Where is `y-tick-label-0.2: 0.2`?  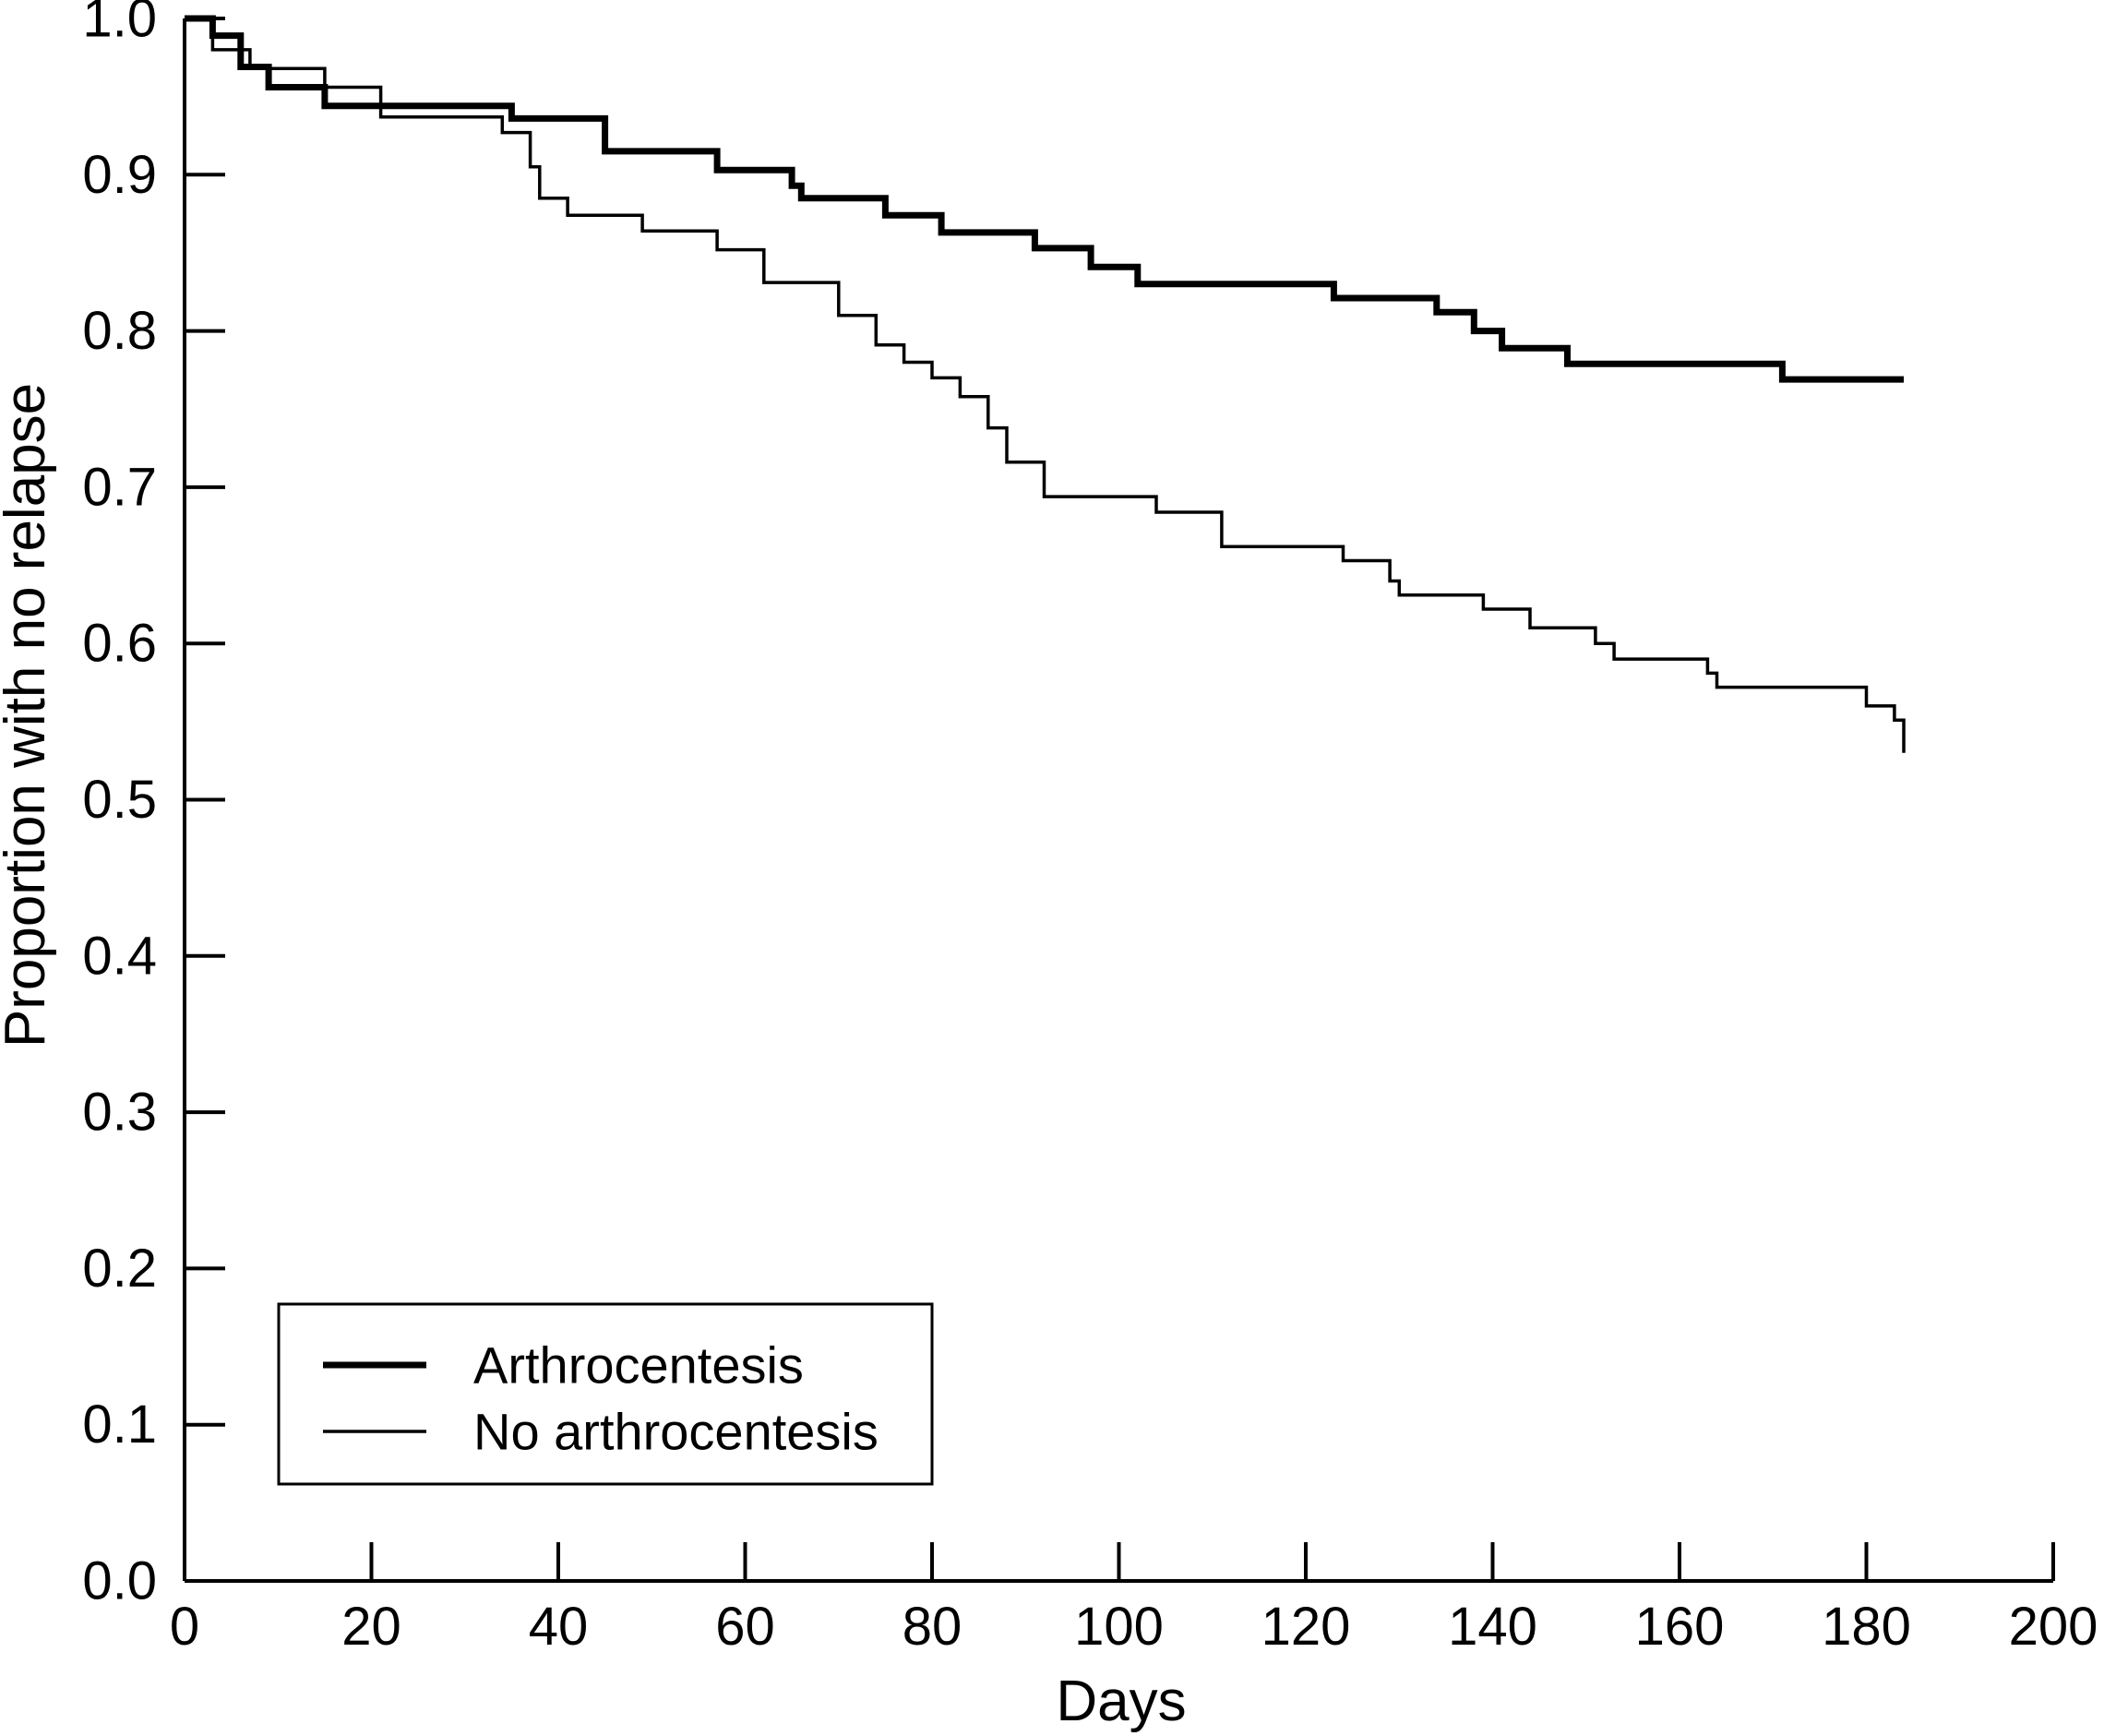 y-tick-label-0.2: 0.2 is located at coordinates (119, 1269).